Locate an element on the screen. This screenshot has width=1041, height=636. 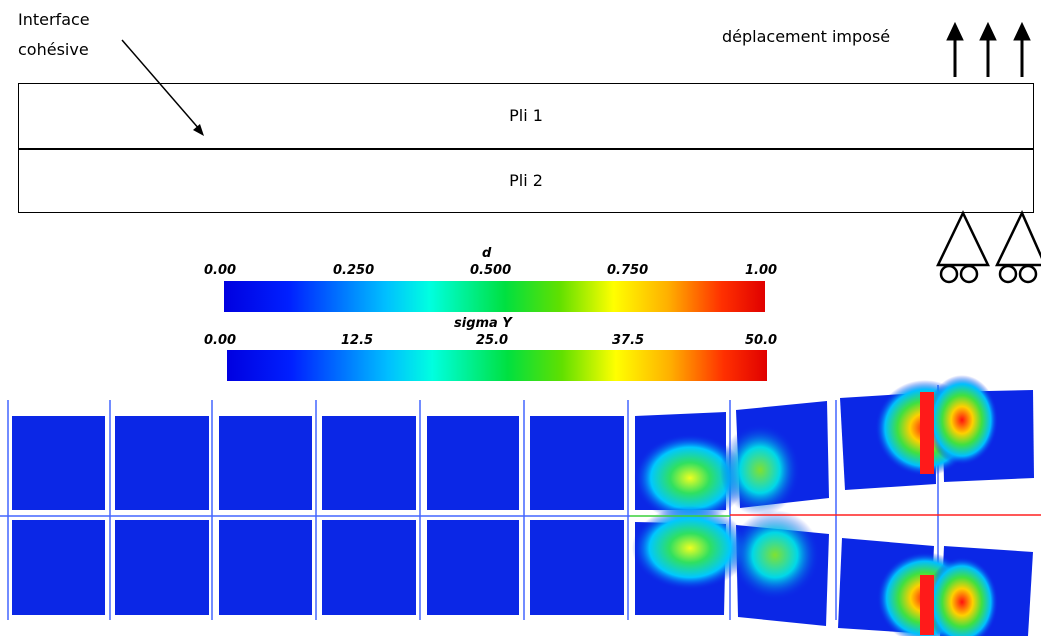
colorbar-d-tick-2: 0.500 is located at coordinates (491, 270).